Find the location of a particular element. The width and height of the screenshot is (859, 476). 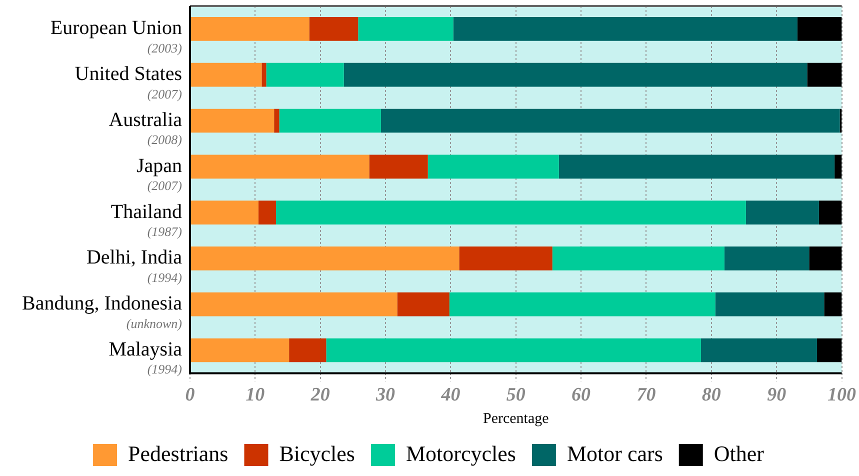

x-tick-label: 70 is located at coordinates (646, 395).